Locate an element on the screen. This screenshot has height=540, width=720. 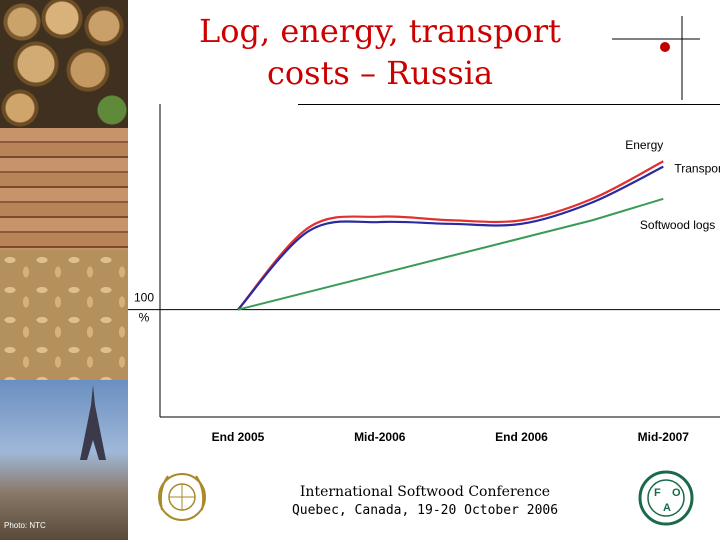
photo-paris-construction is located at coordinates (64, 460).